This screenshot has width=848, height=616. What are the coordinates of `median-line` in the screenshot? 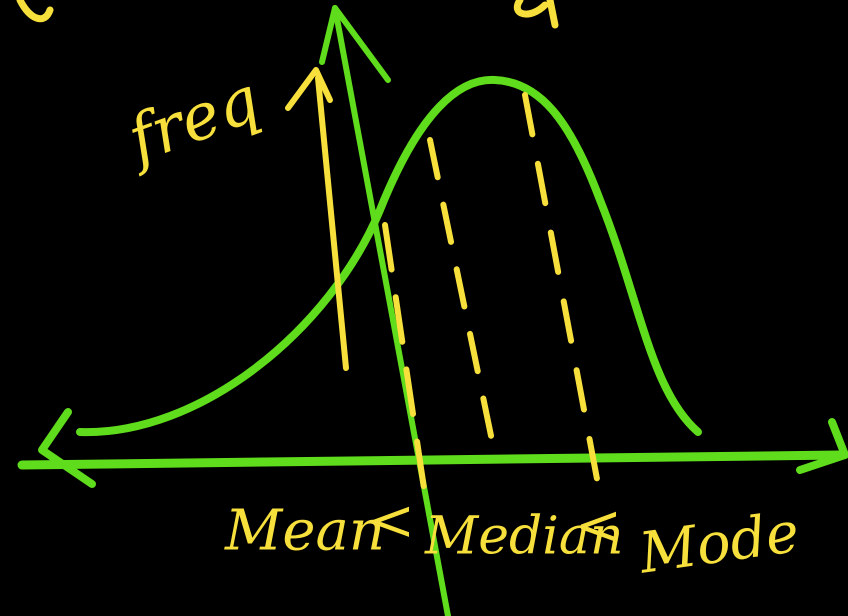 It's located at (462, 297).